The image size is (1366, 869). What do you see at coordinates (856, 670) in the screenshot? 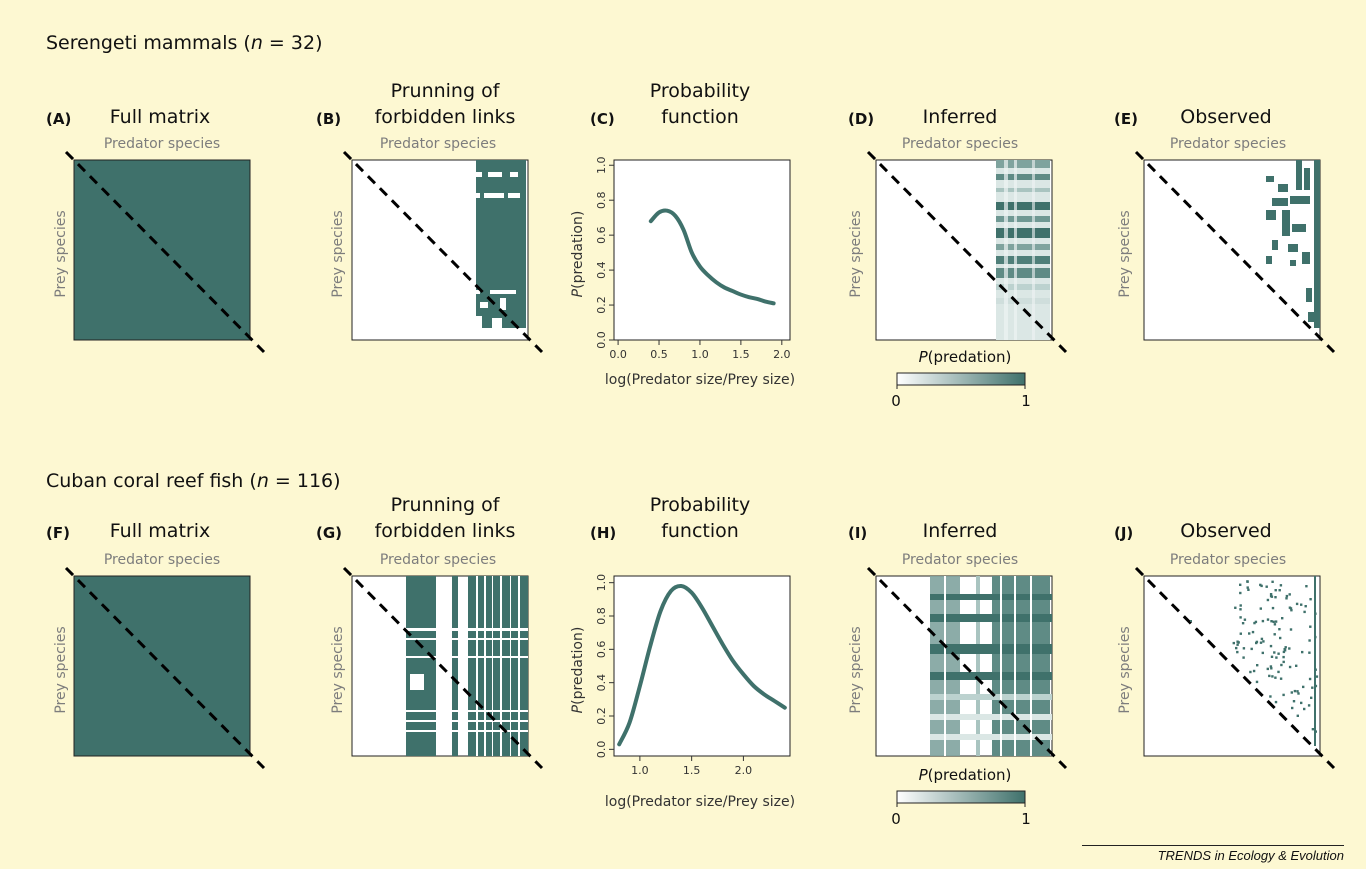
I see `axis-prey-i: Prey species` at bounding box center [856, 670].